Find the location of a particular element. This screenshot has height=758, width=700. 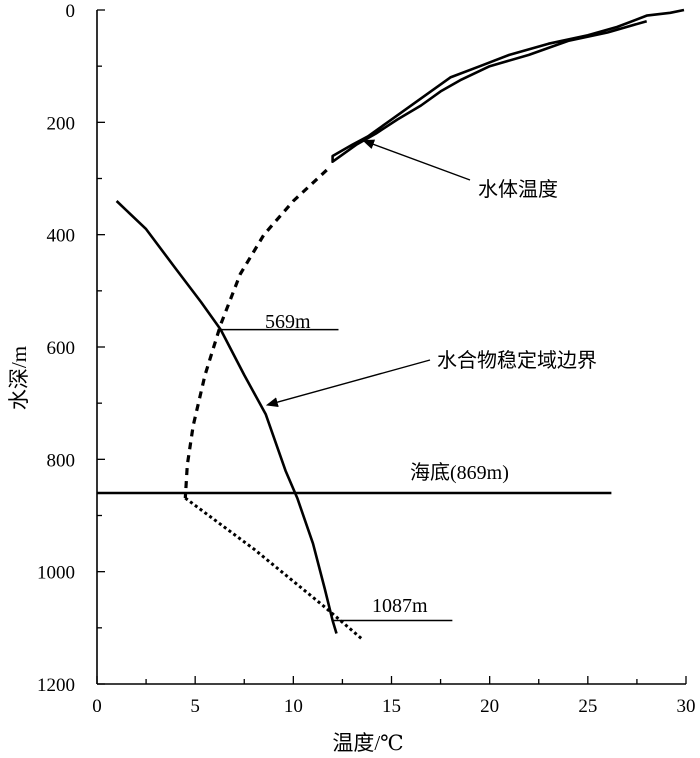

label-hydrate-boundary: 水合物稳定域边界 is located at coordinates (517, 360).